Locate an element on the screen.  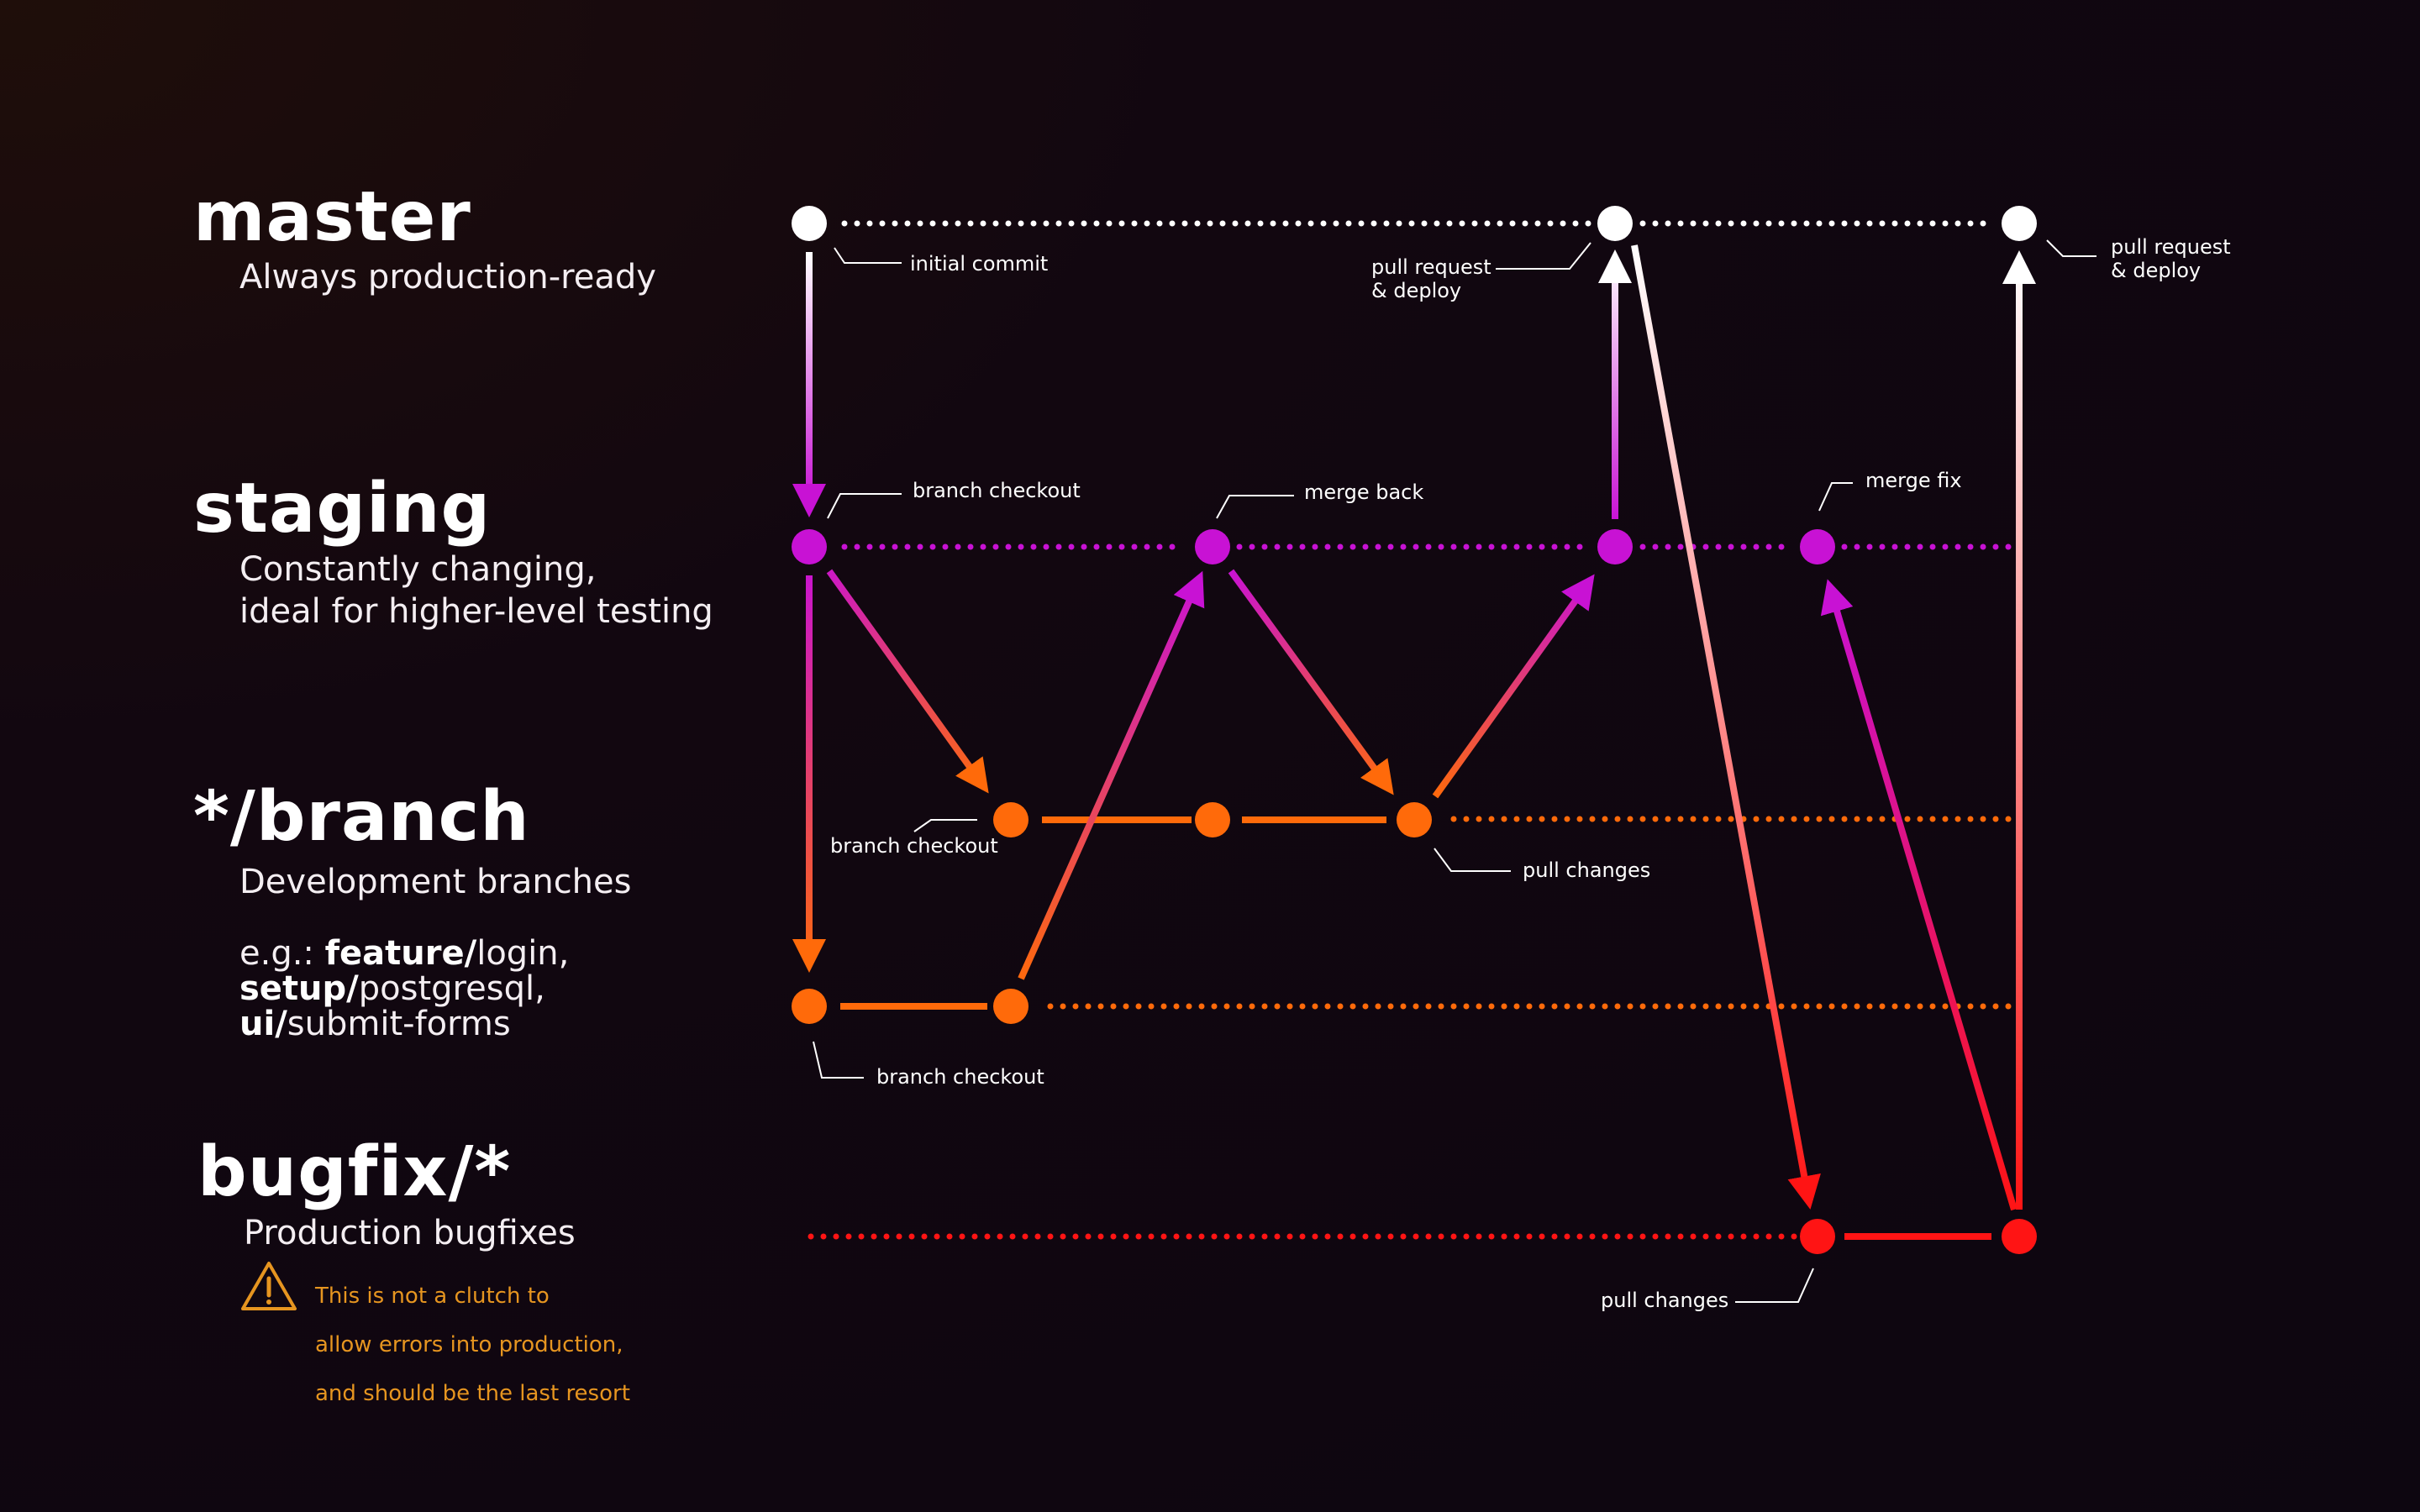
lane-desc-bugfix: Production bugfixes is located at coordinates (410, 1233).